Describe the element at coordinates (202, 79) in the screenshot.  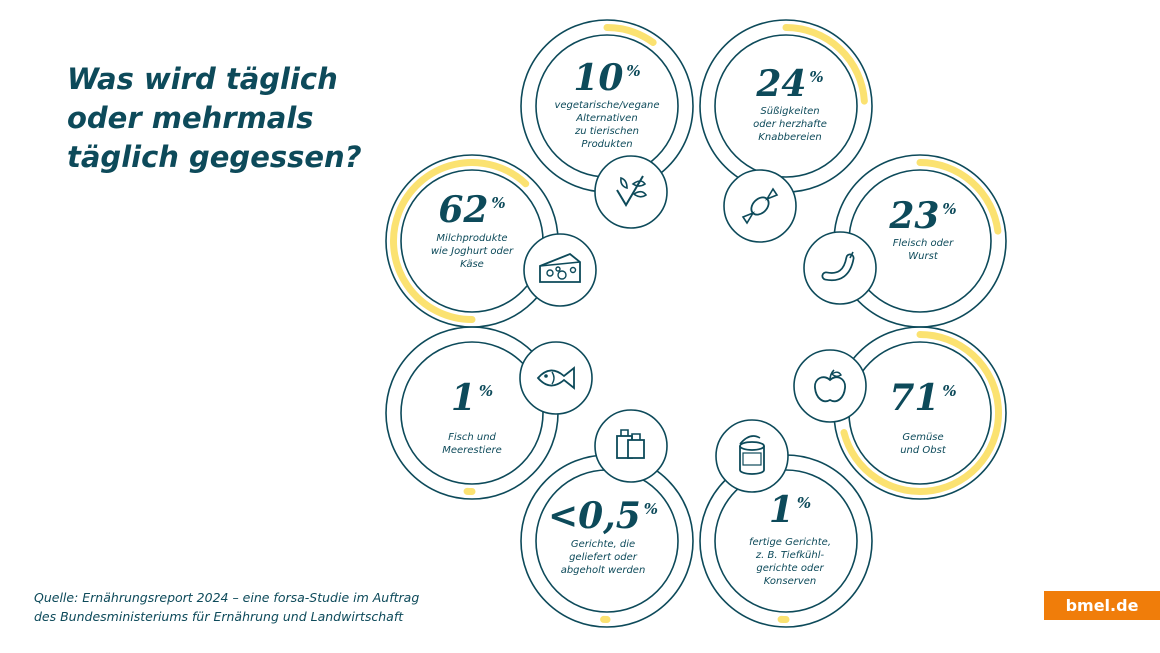
I see `title-line: Was wird täglich` at that location.